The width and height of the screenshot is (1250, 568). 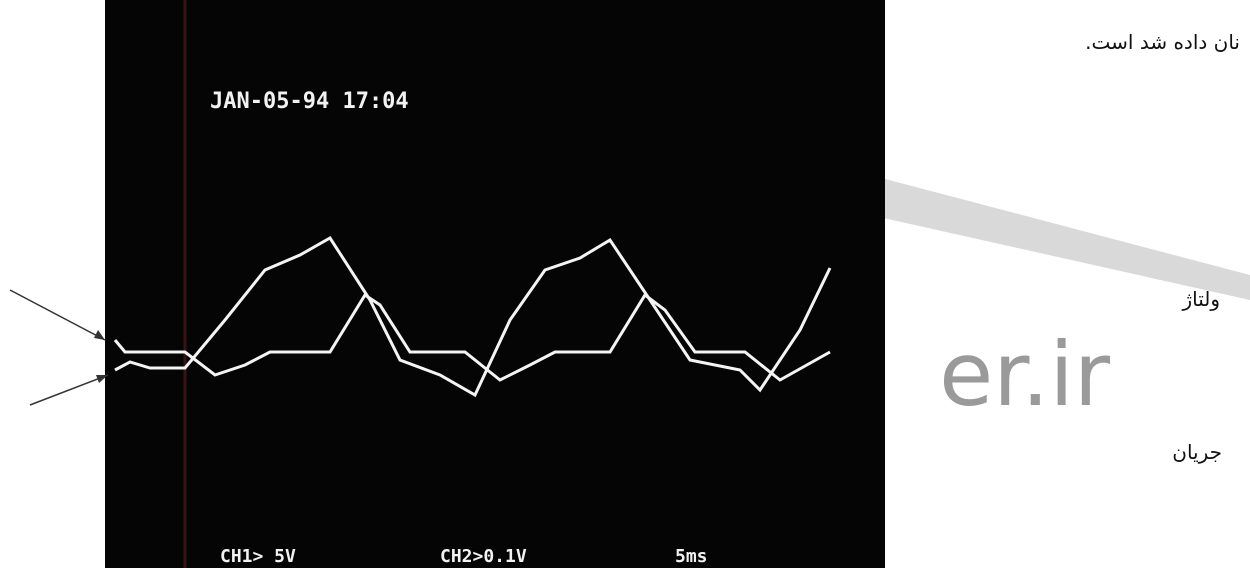 What do you see at coordinates (258, 556) in the screenshot?
I see `ch1-scale: CH1> 5V` at bounding box center [258, 556].